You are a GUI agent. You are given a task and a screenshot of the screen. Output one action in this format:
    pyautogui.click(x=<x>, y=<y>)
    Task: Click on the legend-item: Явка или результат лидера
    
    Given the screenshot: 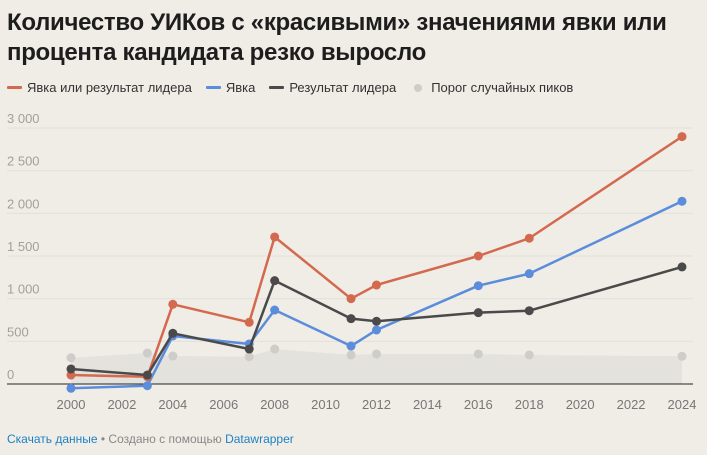 What is the action you would take?
    pyautogui.click(x=99, y=87)
    